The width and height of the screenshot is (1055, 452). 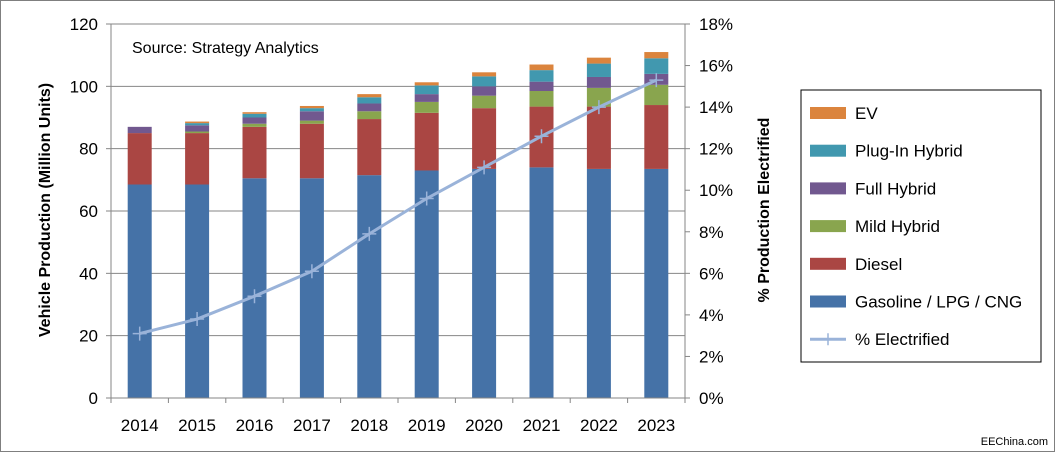 I want to click on x-tick-label: 2018, so click(x=369, y=425).